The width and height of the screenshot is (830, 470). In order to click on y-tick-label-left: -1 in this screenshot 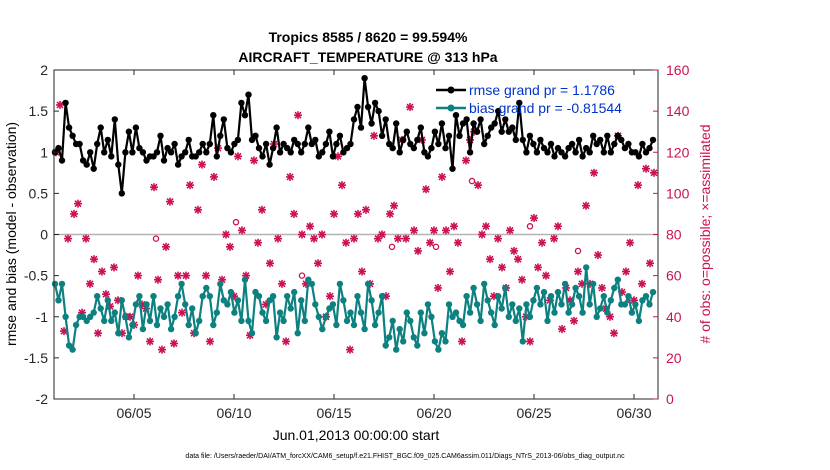, I will do `click(42, 317)`.